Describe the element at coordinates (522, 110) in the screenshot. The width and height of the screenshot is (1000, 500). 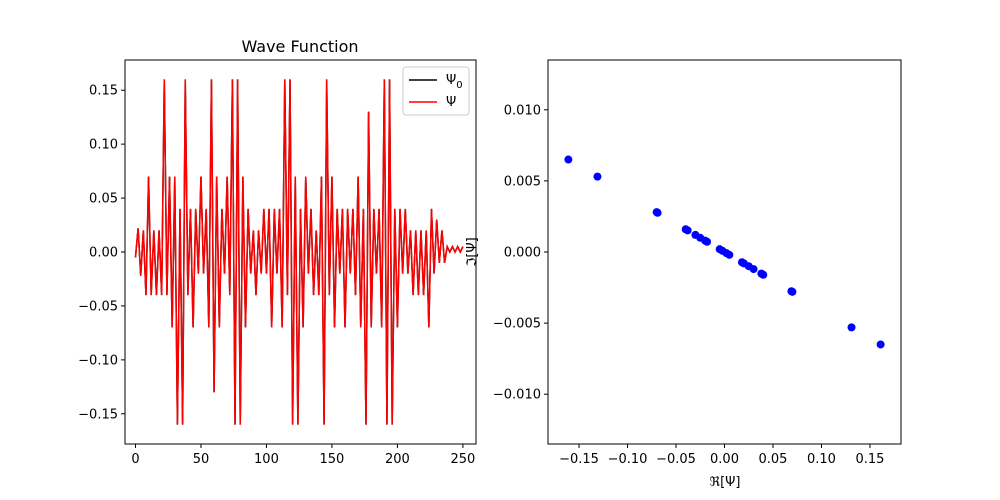
I see `y-tick-label: 0.010` at that location.